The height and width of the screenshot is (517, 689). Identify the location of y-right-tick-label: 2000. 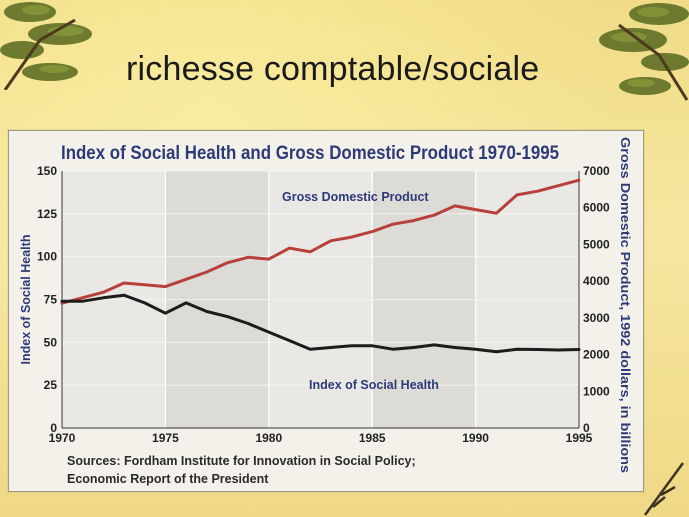
(596, 355).